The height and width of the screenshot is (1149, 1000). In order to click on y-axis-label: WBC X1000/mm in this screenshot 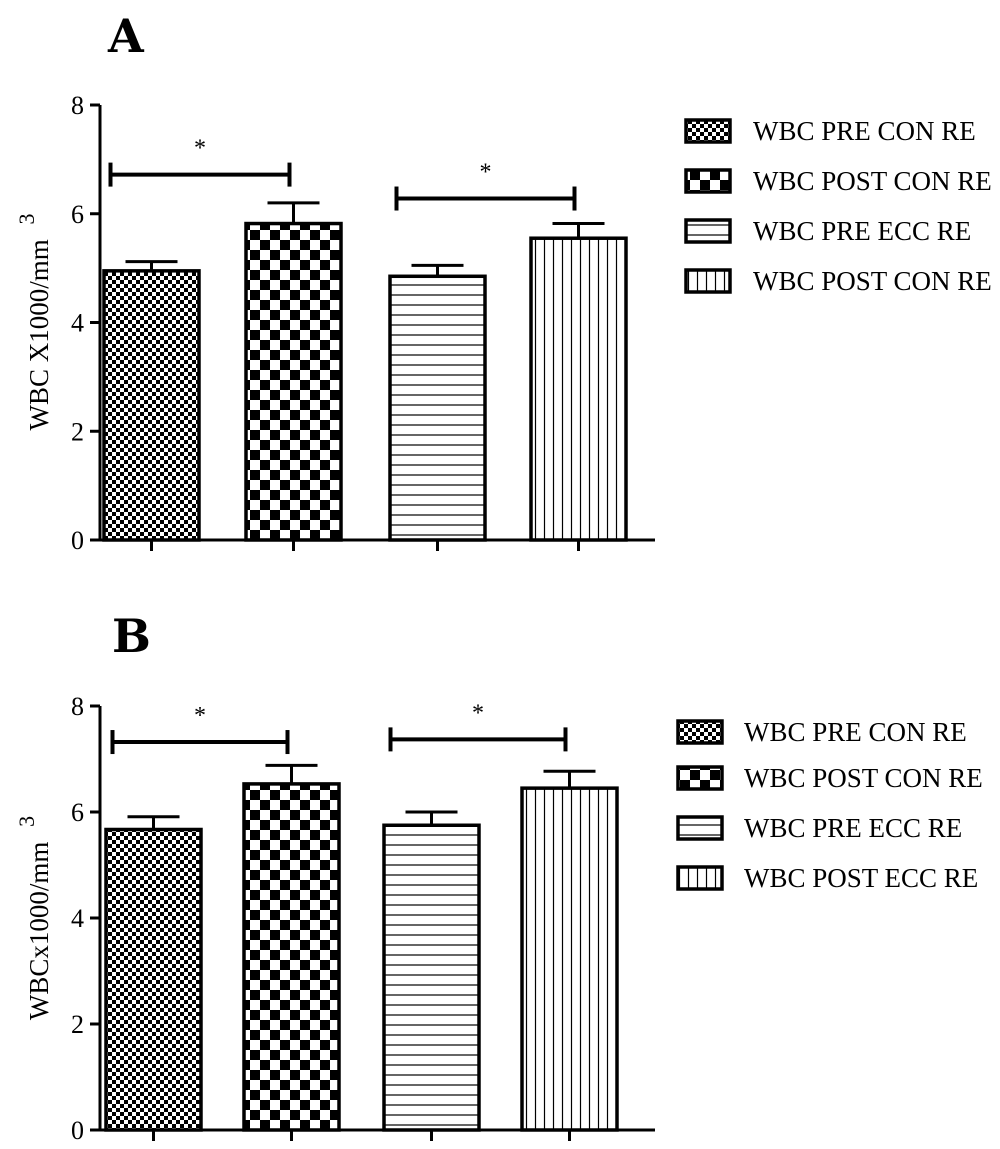, I will do `click(39, 334)`.